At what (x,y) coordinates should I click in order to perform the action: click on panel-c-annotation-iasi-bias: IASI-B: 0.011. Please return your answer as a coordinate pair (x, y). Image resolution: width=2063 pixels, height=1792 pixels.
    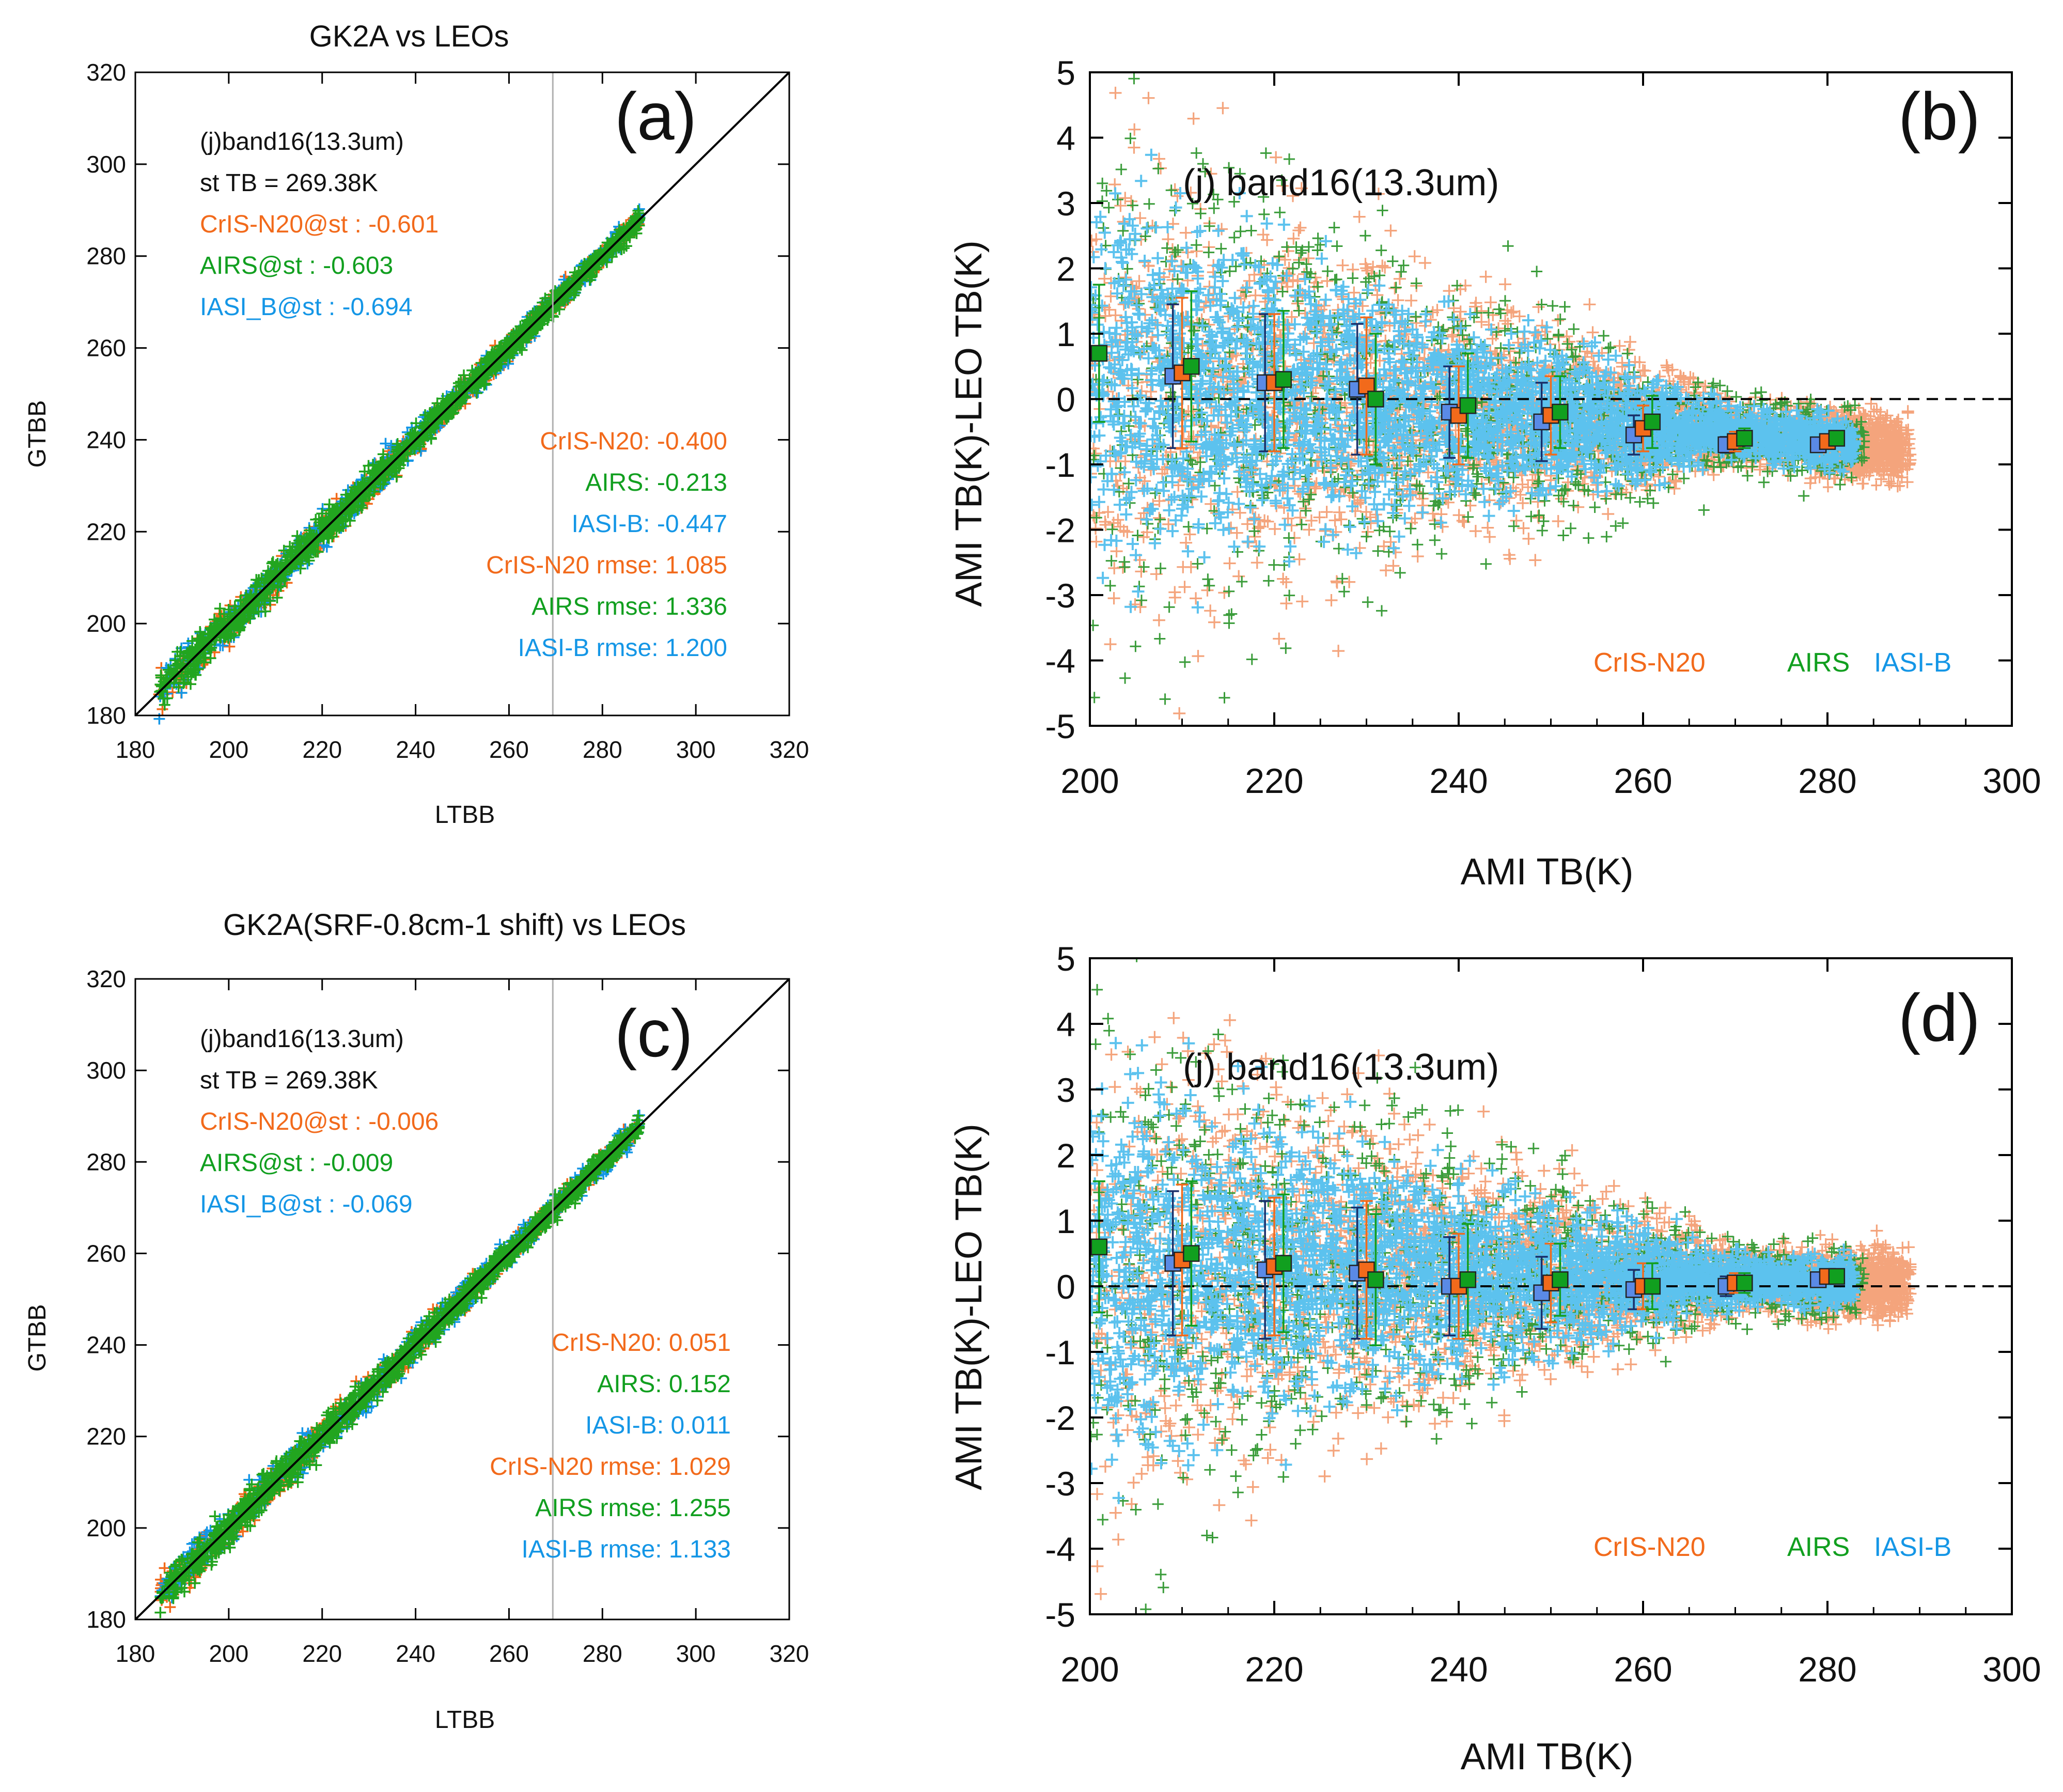
    Looking at the image, I should click on (658, 1425).